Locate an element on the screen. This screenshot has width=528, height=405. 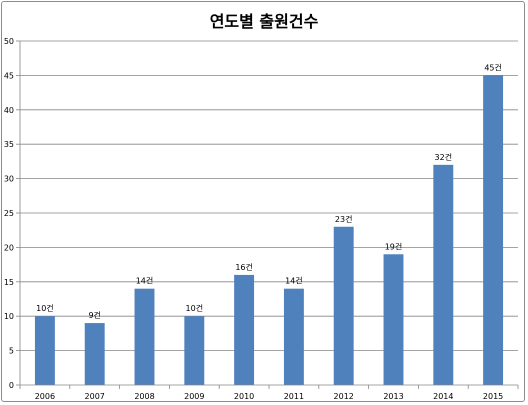
y-tick-label: 35 is located at coordinates (9, 144).